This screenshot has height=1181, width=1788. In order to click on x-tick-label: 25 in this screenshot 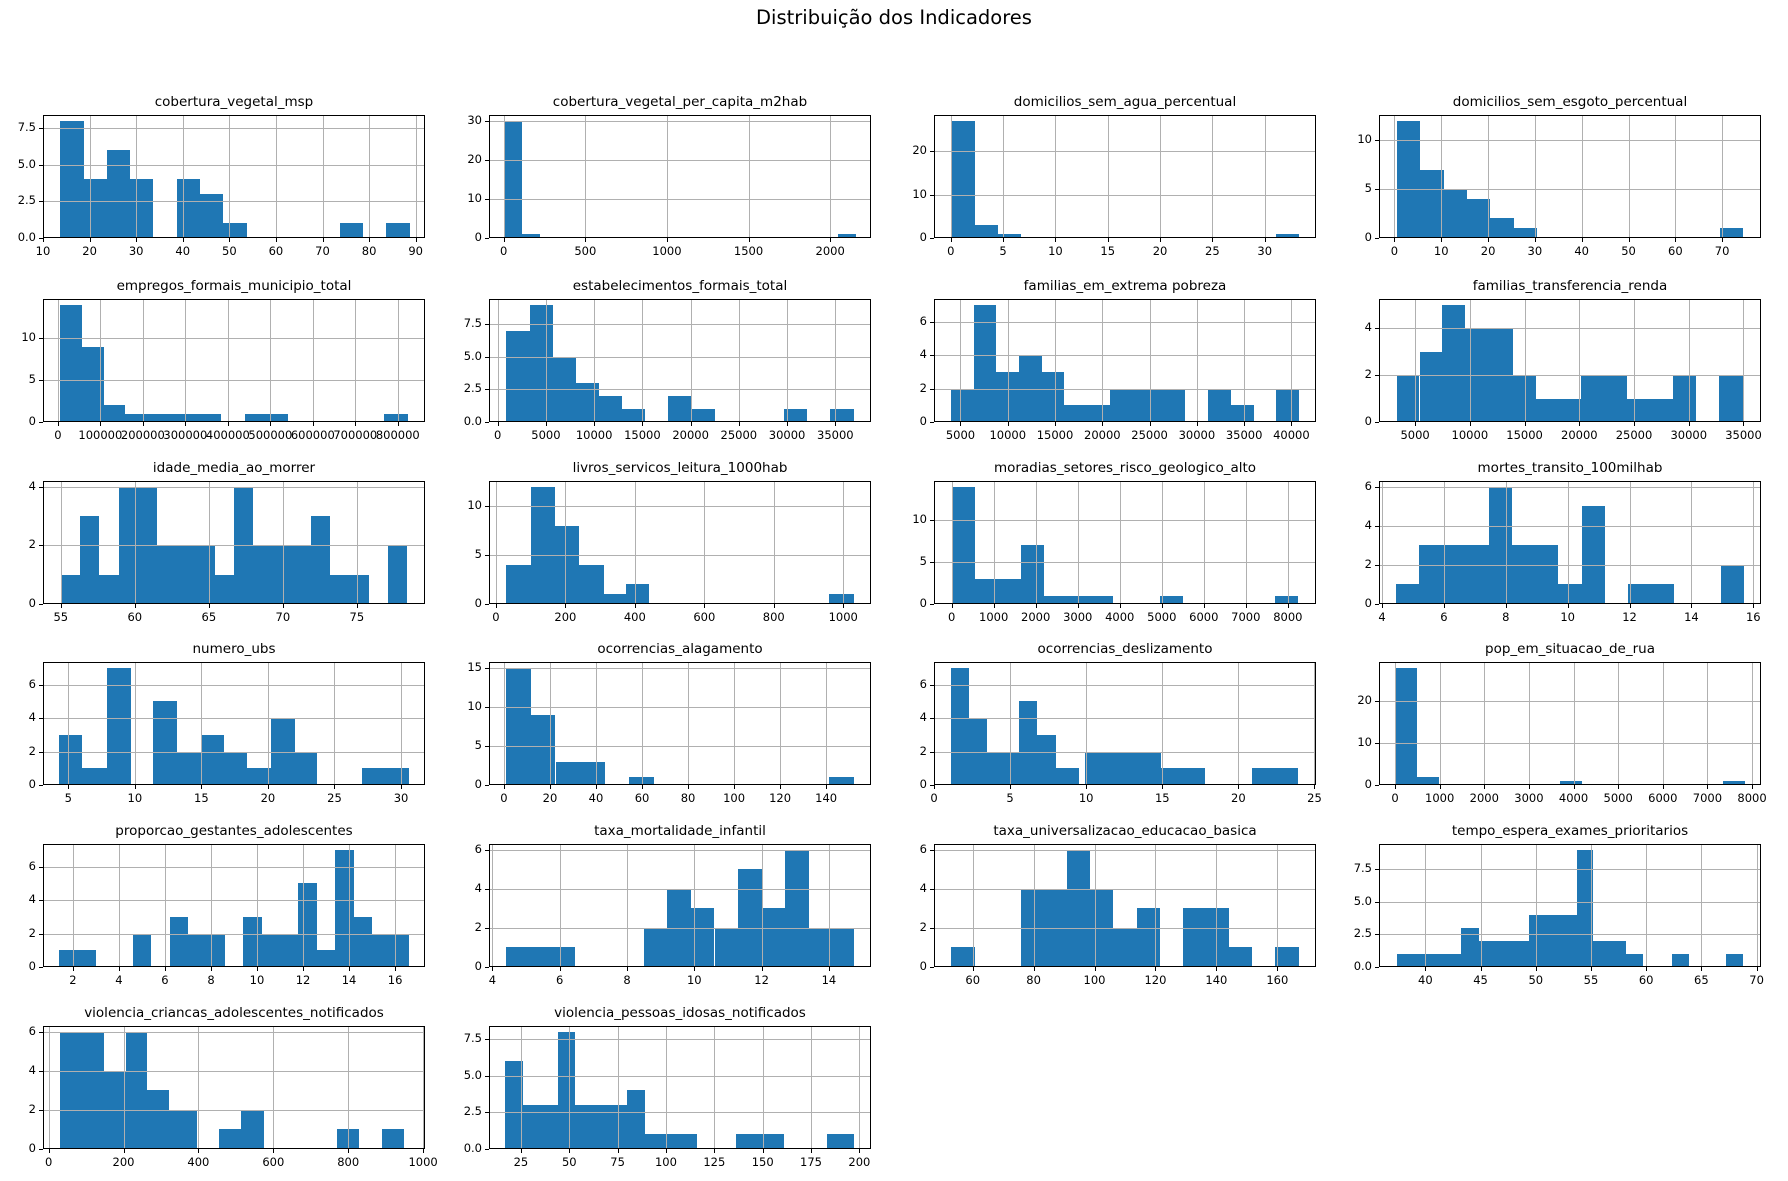, I will do `click(521, 1162)`.